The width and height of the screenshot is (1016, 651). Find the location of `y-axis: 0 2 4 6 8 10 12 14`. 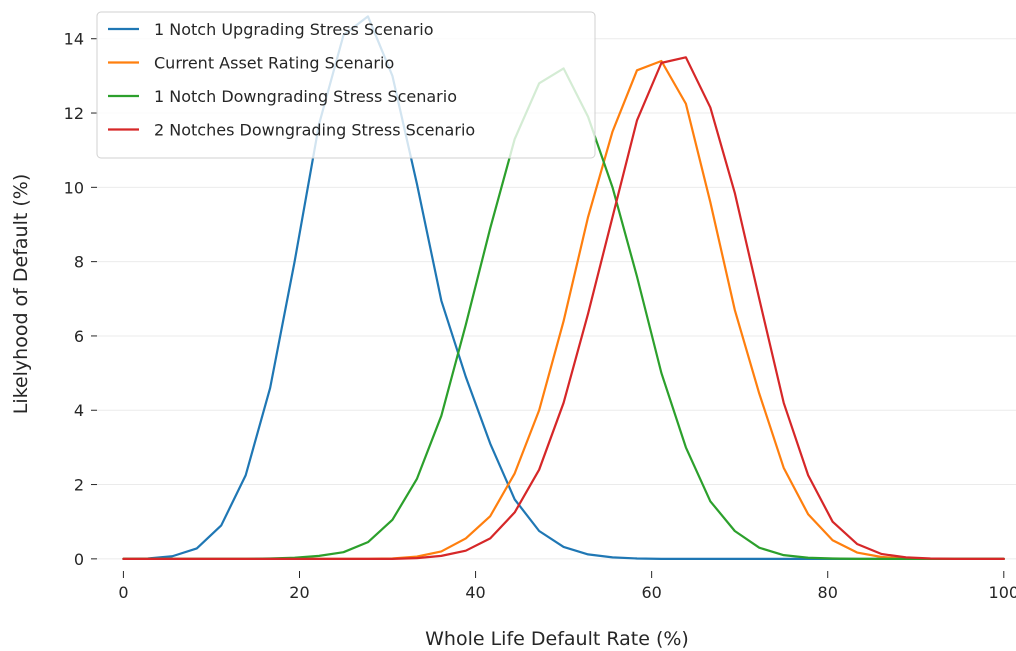

y-axis: 0 2 4 6 8 10 12 14 is located at coordinates (80, 299).